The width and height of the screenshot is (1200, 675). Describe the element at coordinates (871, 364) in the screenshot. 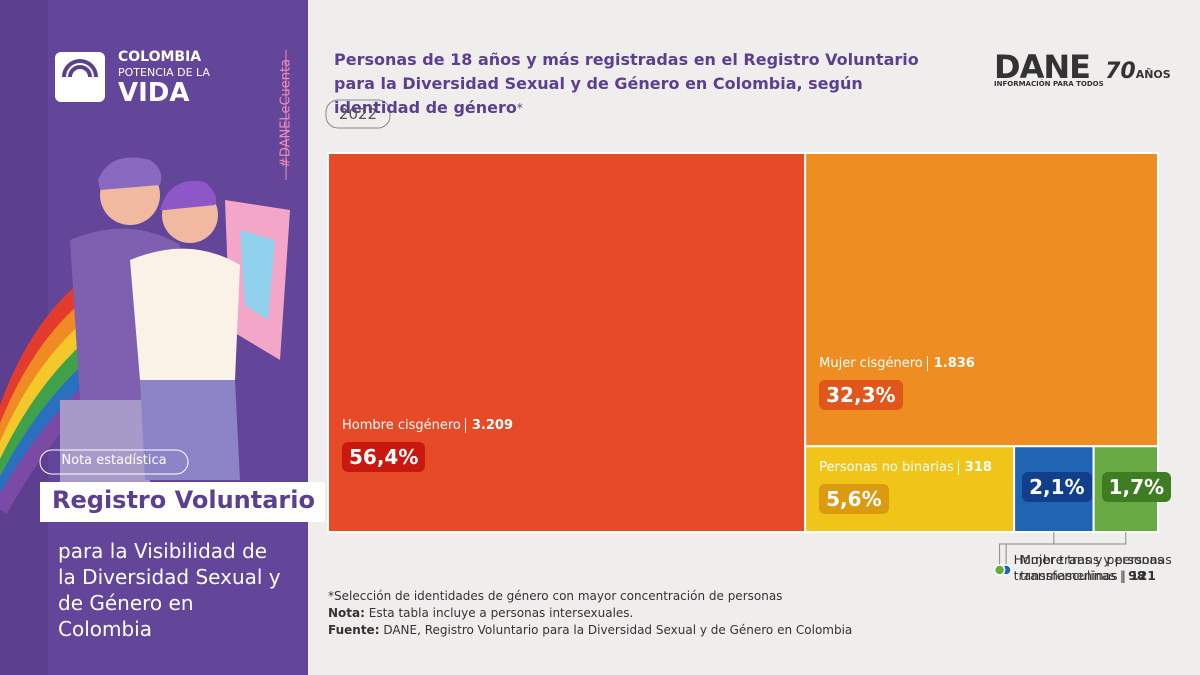

I see `category-label: Mujer cisgénero` at that location.